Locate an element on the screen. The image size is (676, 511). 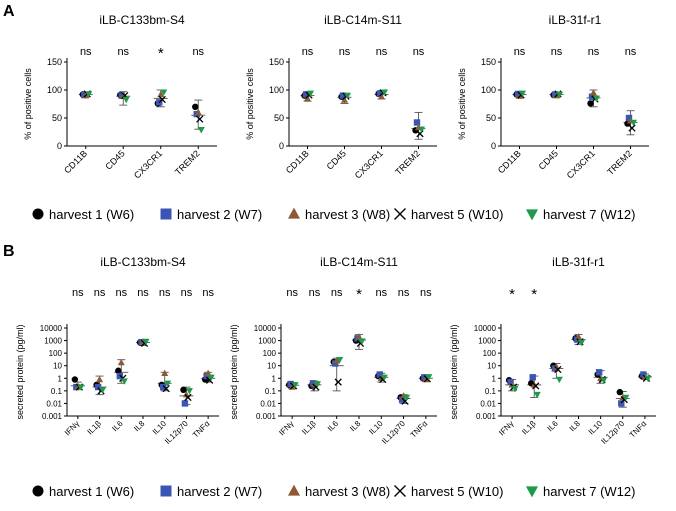
y-tick-label: 0 is located at coordinates (493, 146).